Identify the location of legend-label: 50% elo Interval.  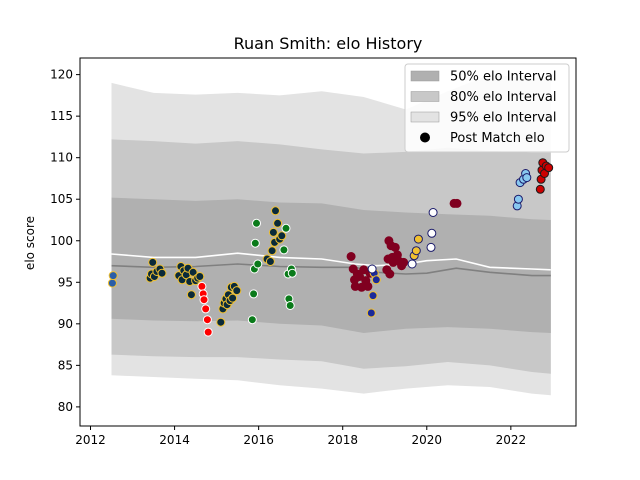
(503, 77).